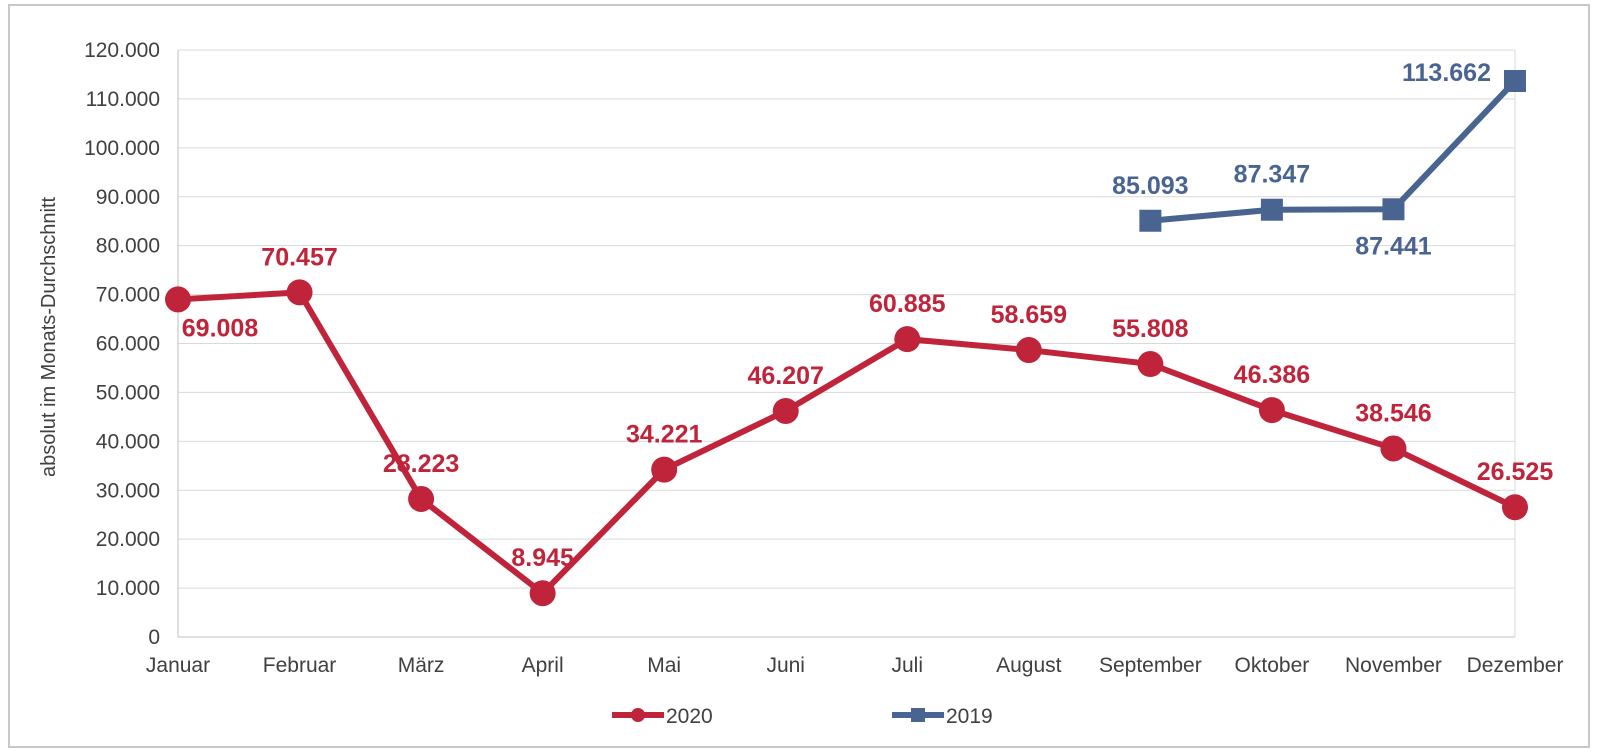  Describe the element at coordinates (802, 716) in the screenshot. I see `legend: 2020 2019` at that location.